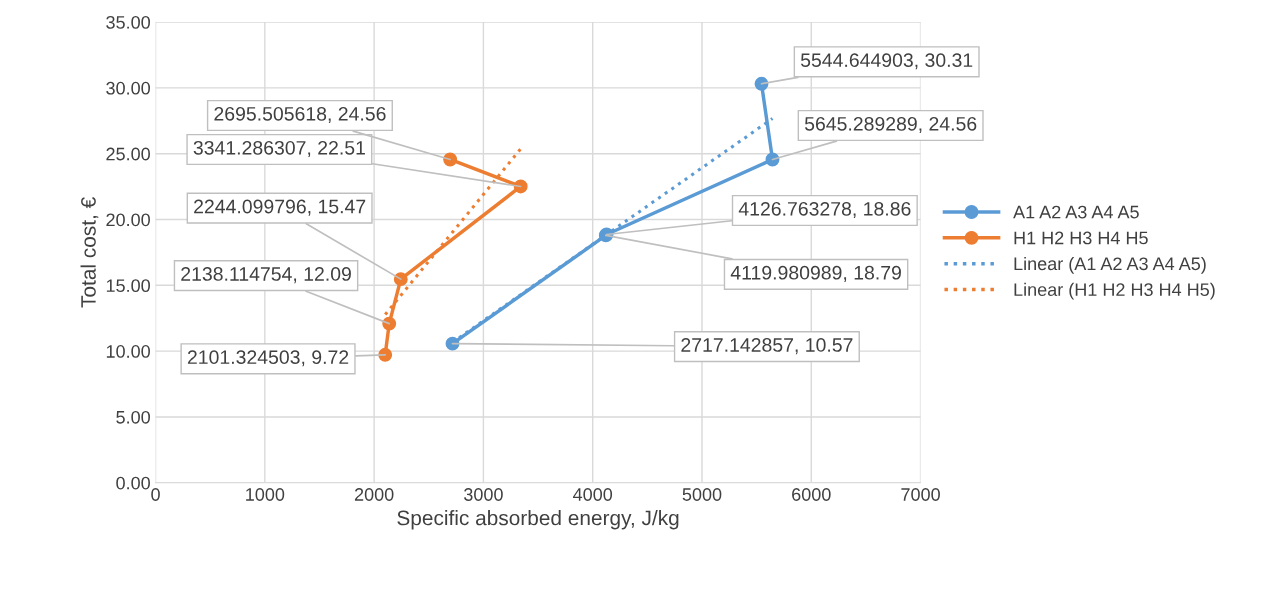 The width and height of the screenshot is (1275, 596). Describe the element at coordinates (266, 275) in the screenshot. I see `annotation: 2138.114754, 12.09` at that location.